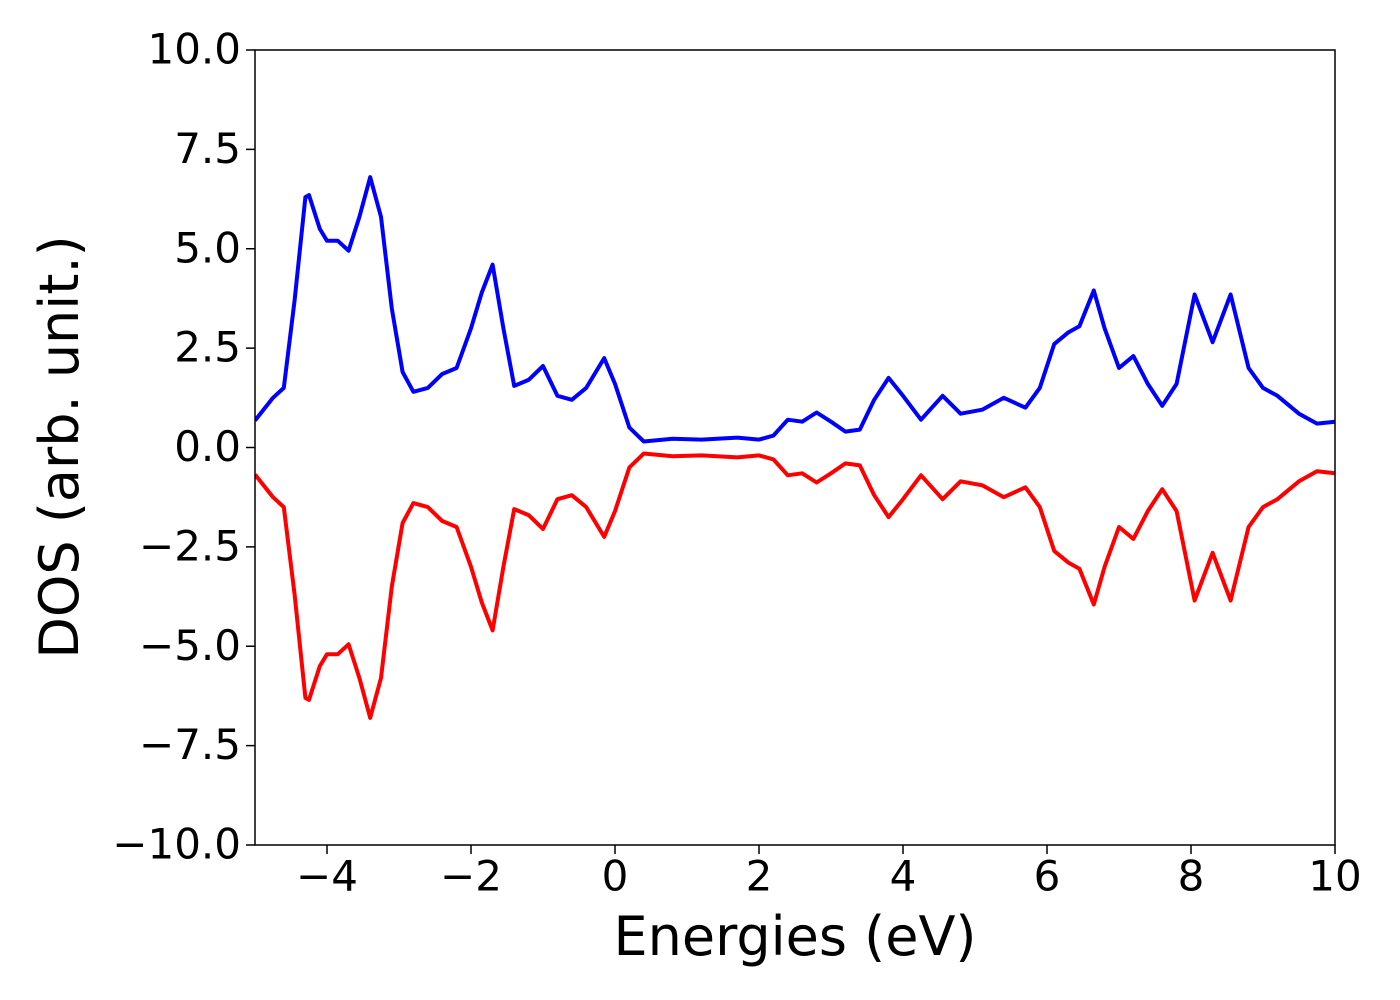 The image size is (1400, 1000). I want to click on x-tick-label: 2, so click(759, 876).